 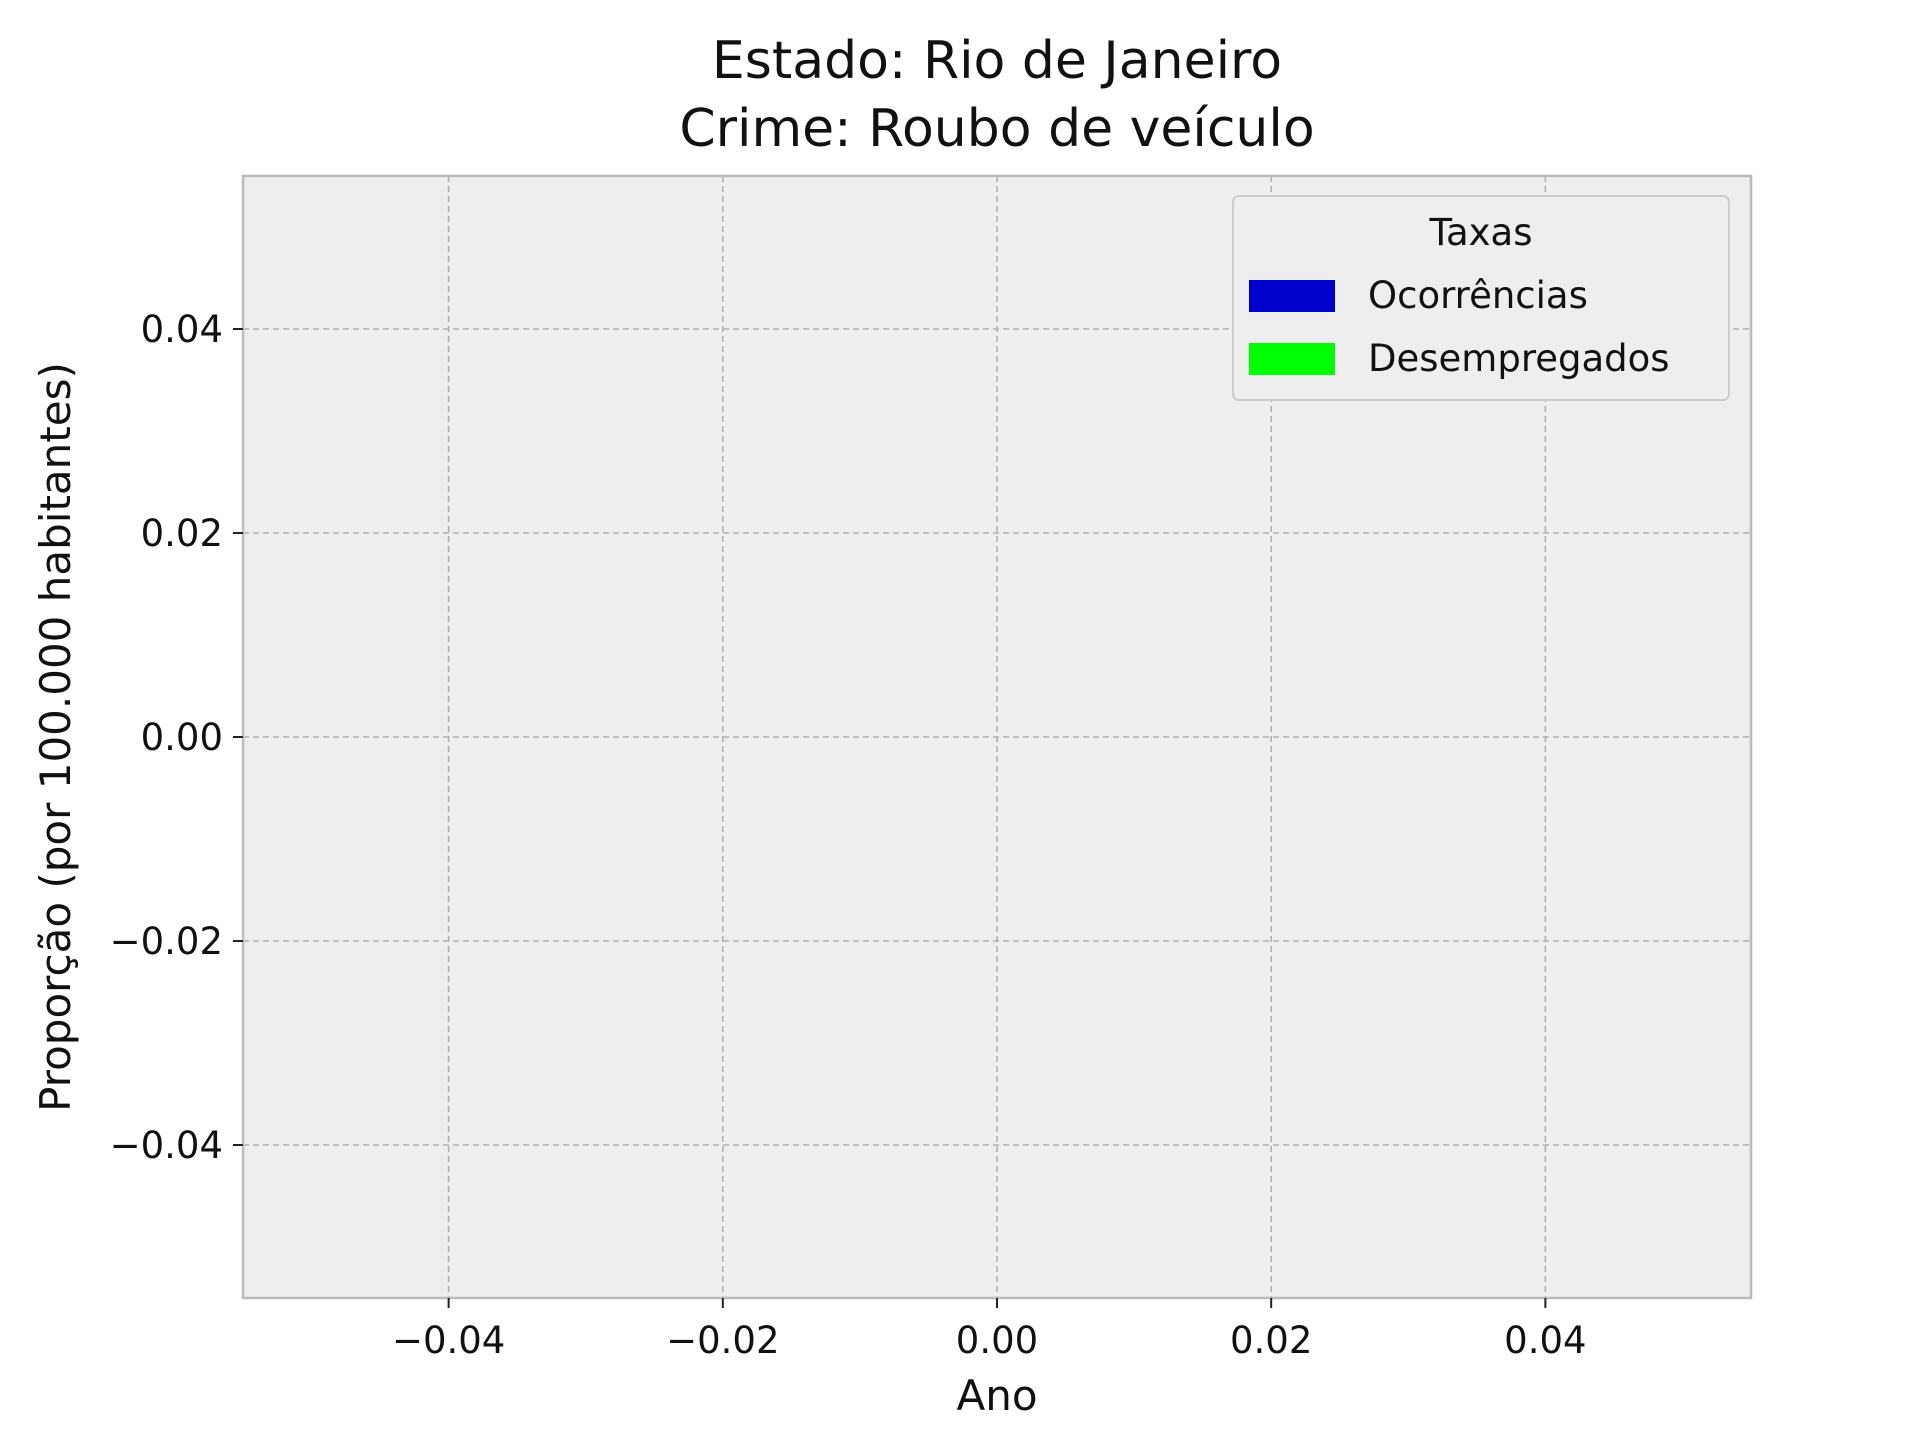 I want to click on y-tick-label: 0.02, so click(x=182, y=533).